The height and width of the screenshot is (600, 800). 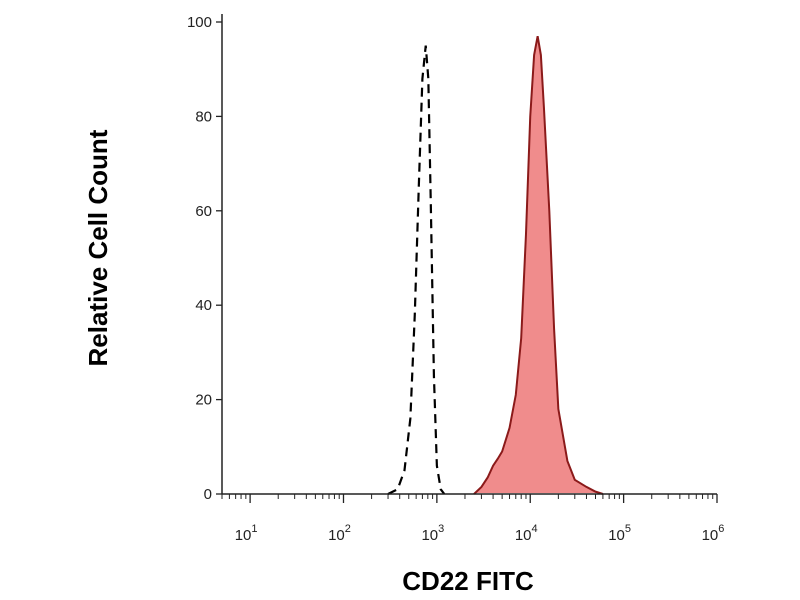 I want to click on isotype-control-histogram, so click(x=416, y=270).